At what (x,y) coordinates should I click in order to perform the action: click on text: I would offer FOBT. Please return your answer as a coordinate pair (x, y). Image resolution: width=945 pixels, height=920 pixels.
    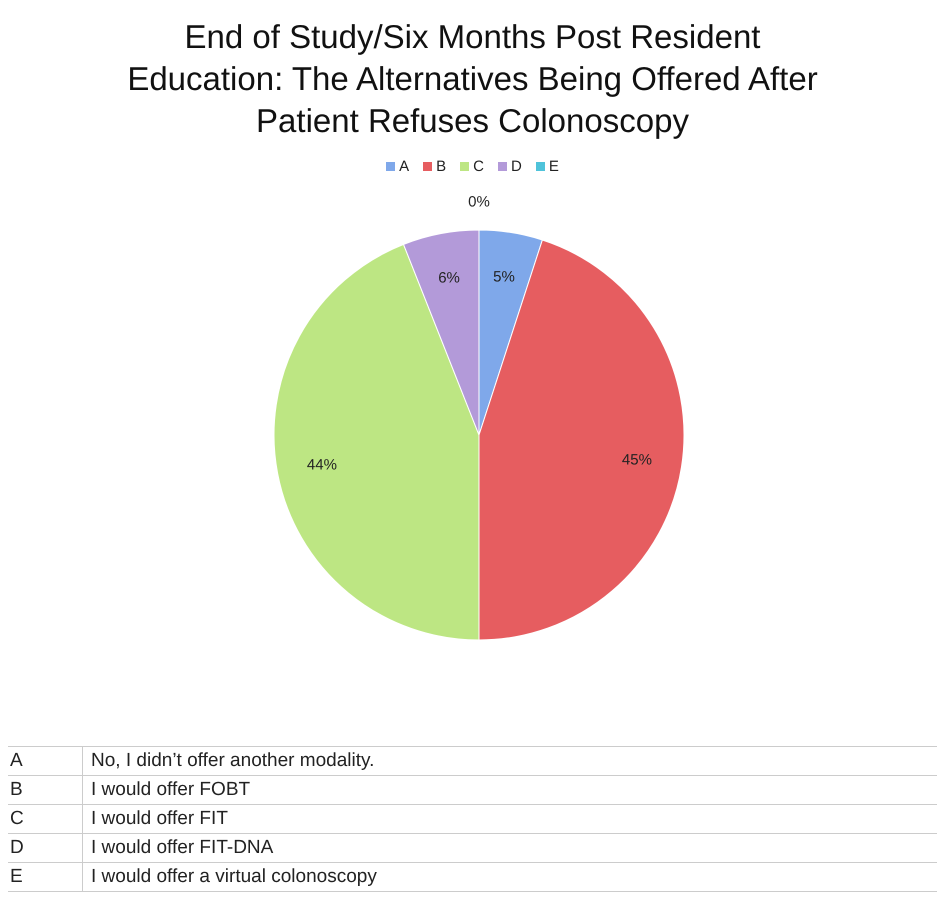
    Looking at the image, I should click on (171, 790).